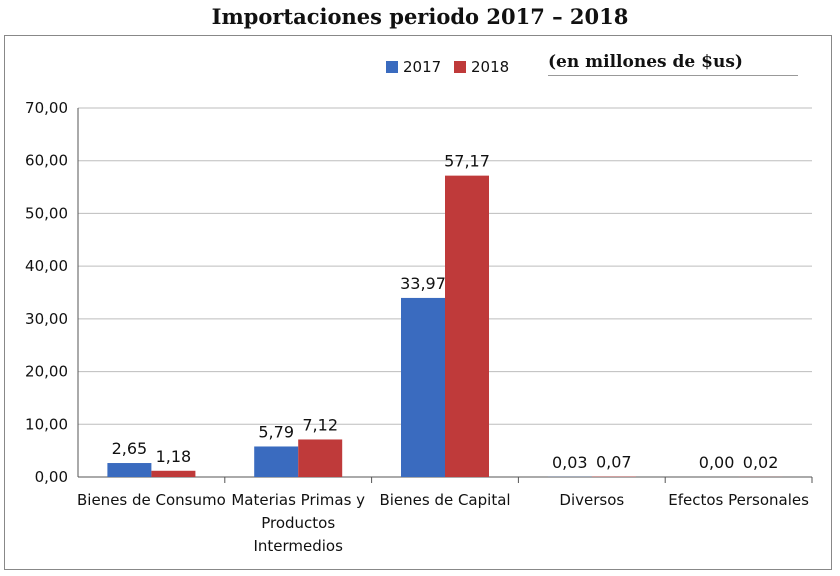  I want to click on x-tick-label: Productos, so click(298, 523).